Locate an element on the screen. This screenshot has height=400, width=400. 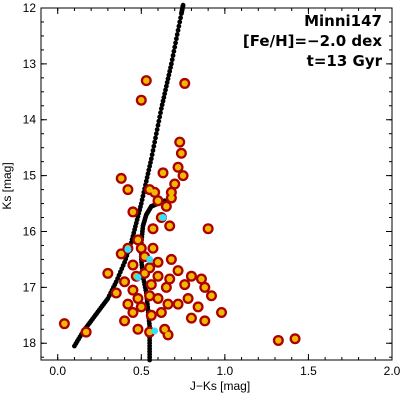
y-tick-label: 16 is located at coordinates (30, 231).